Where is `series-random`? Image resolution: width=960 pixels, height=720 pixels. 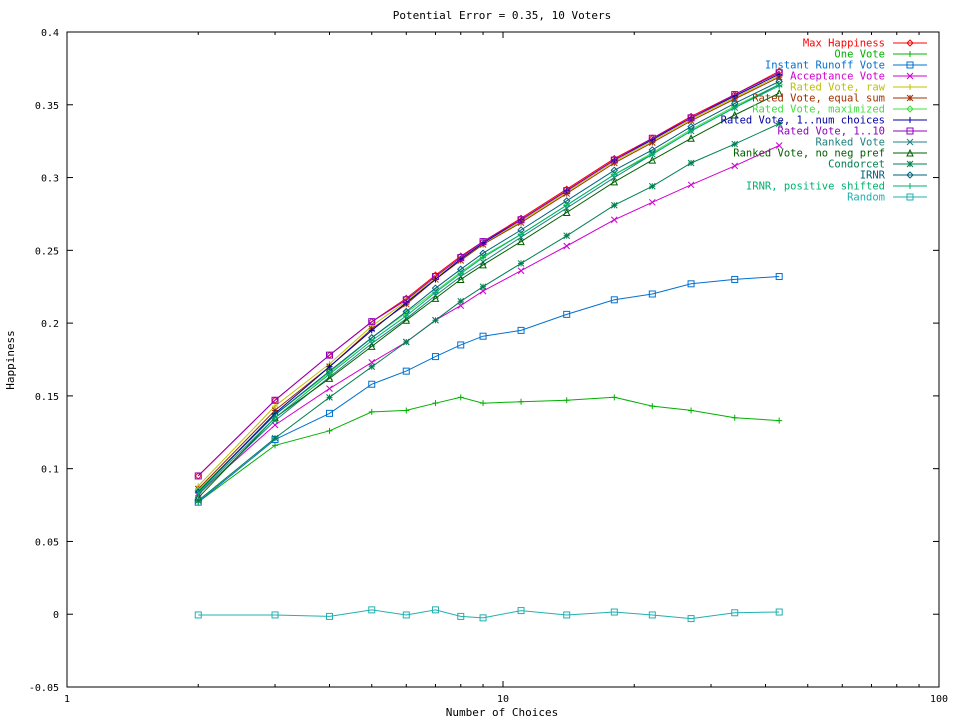
series-random is located at coordinates (488, 614).